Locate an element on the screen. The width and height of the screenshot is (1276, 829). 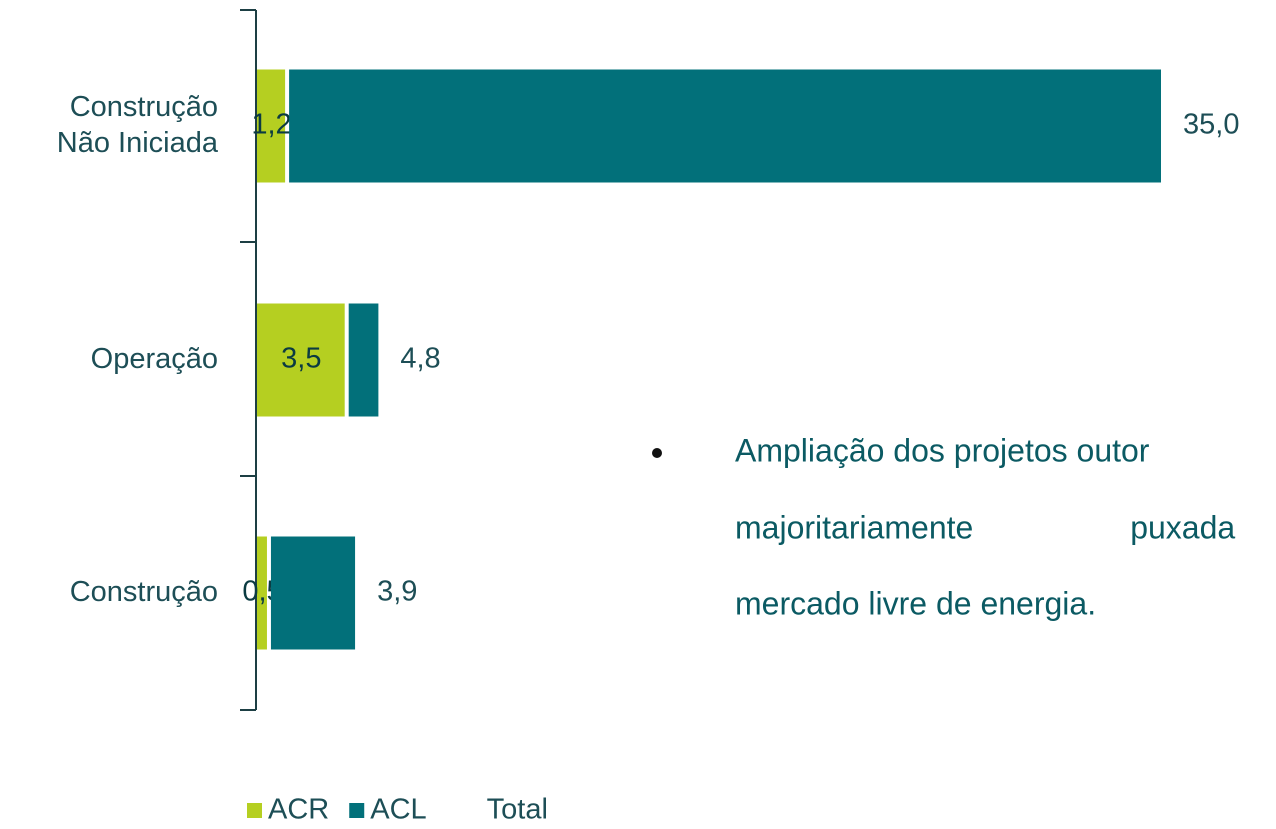
legend-label: Total is located at coordinates (517, 810).